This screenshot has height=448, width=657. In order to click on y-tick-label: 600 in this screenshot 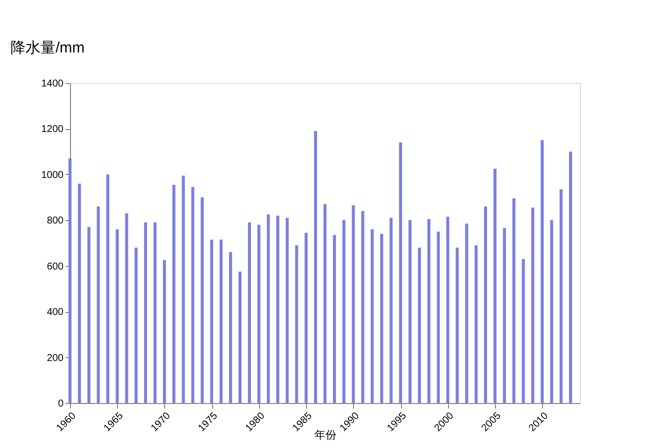, I will do `click(55, 266)`.